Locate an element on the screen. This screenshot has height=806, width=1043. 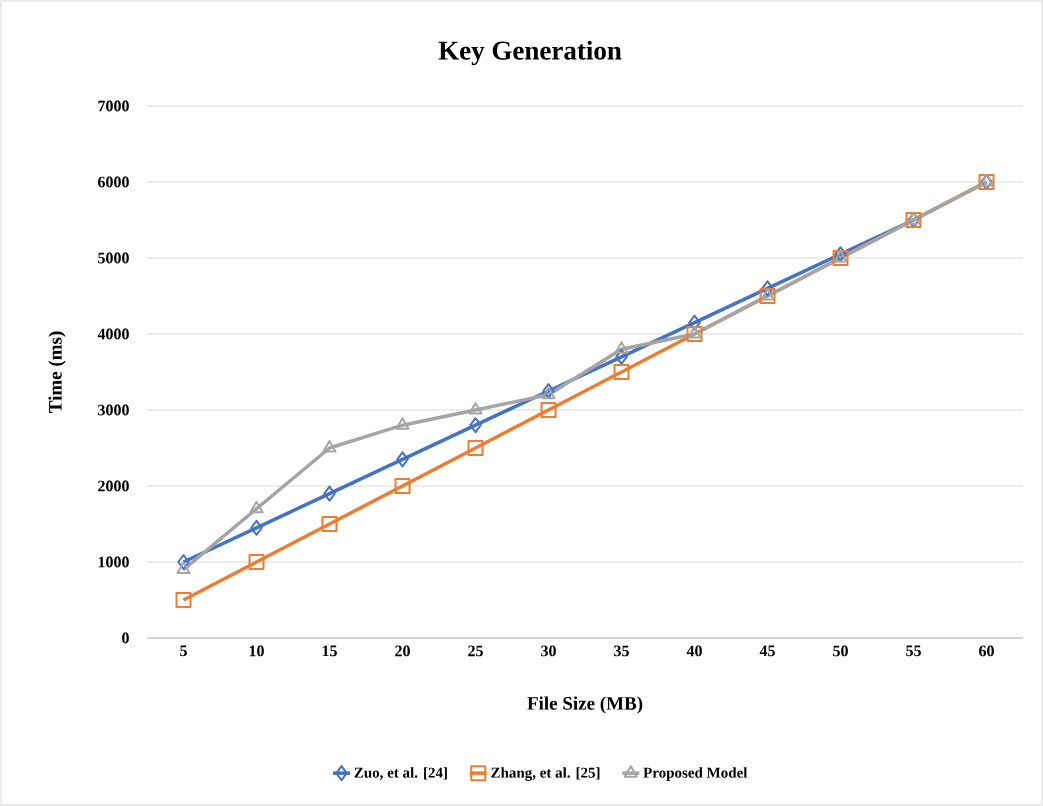
x-tick-label: 60 is located at coordinates (986, 651).